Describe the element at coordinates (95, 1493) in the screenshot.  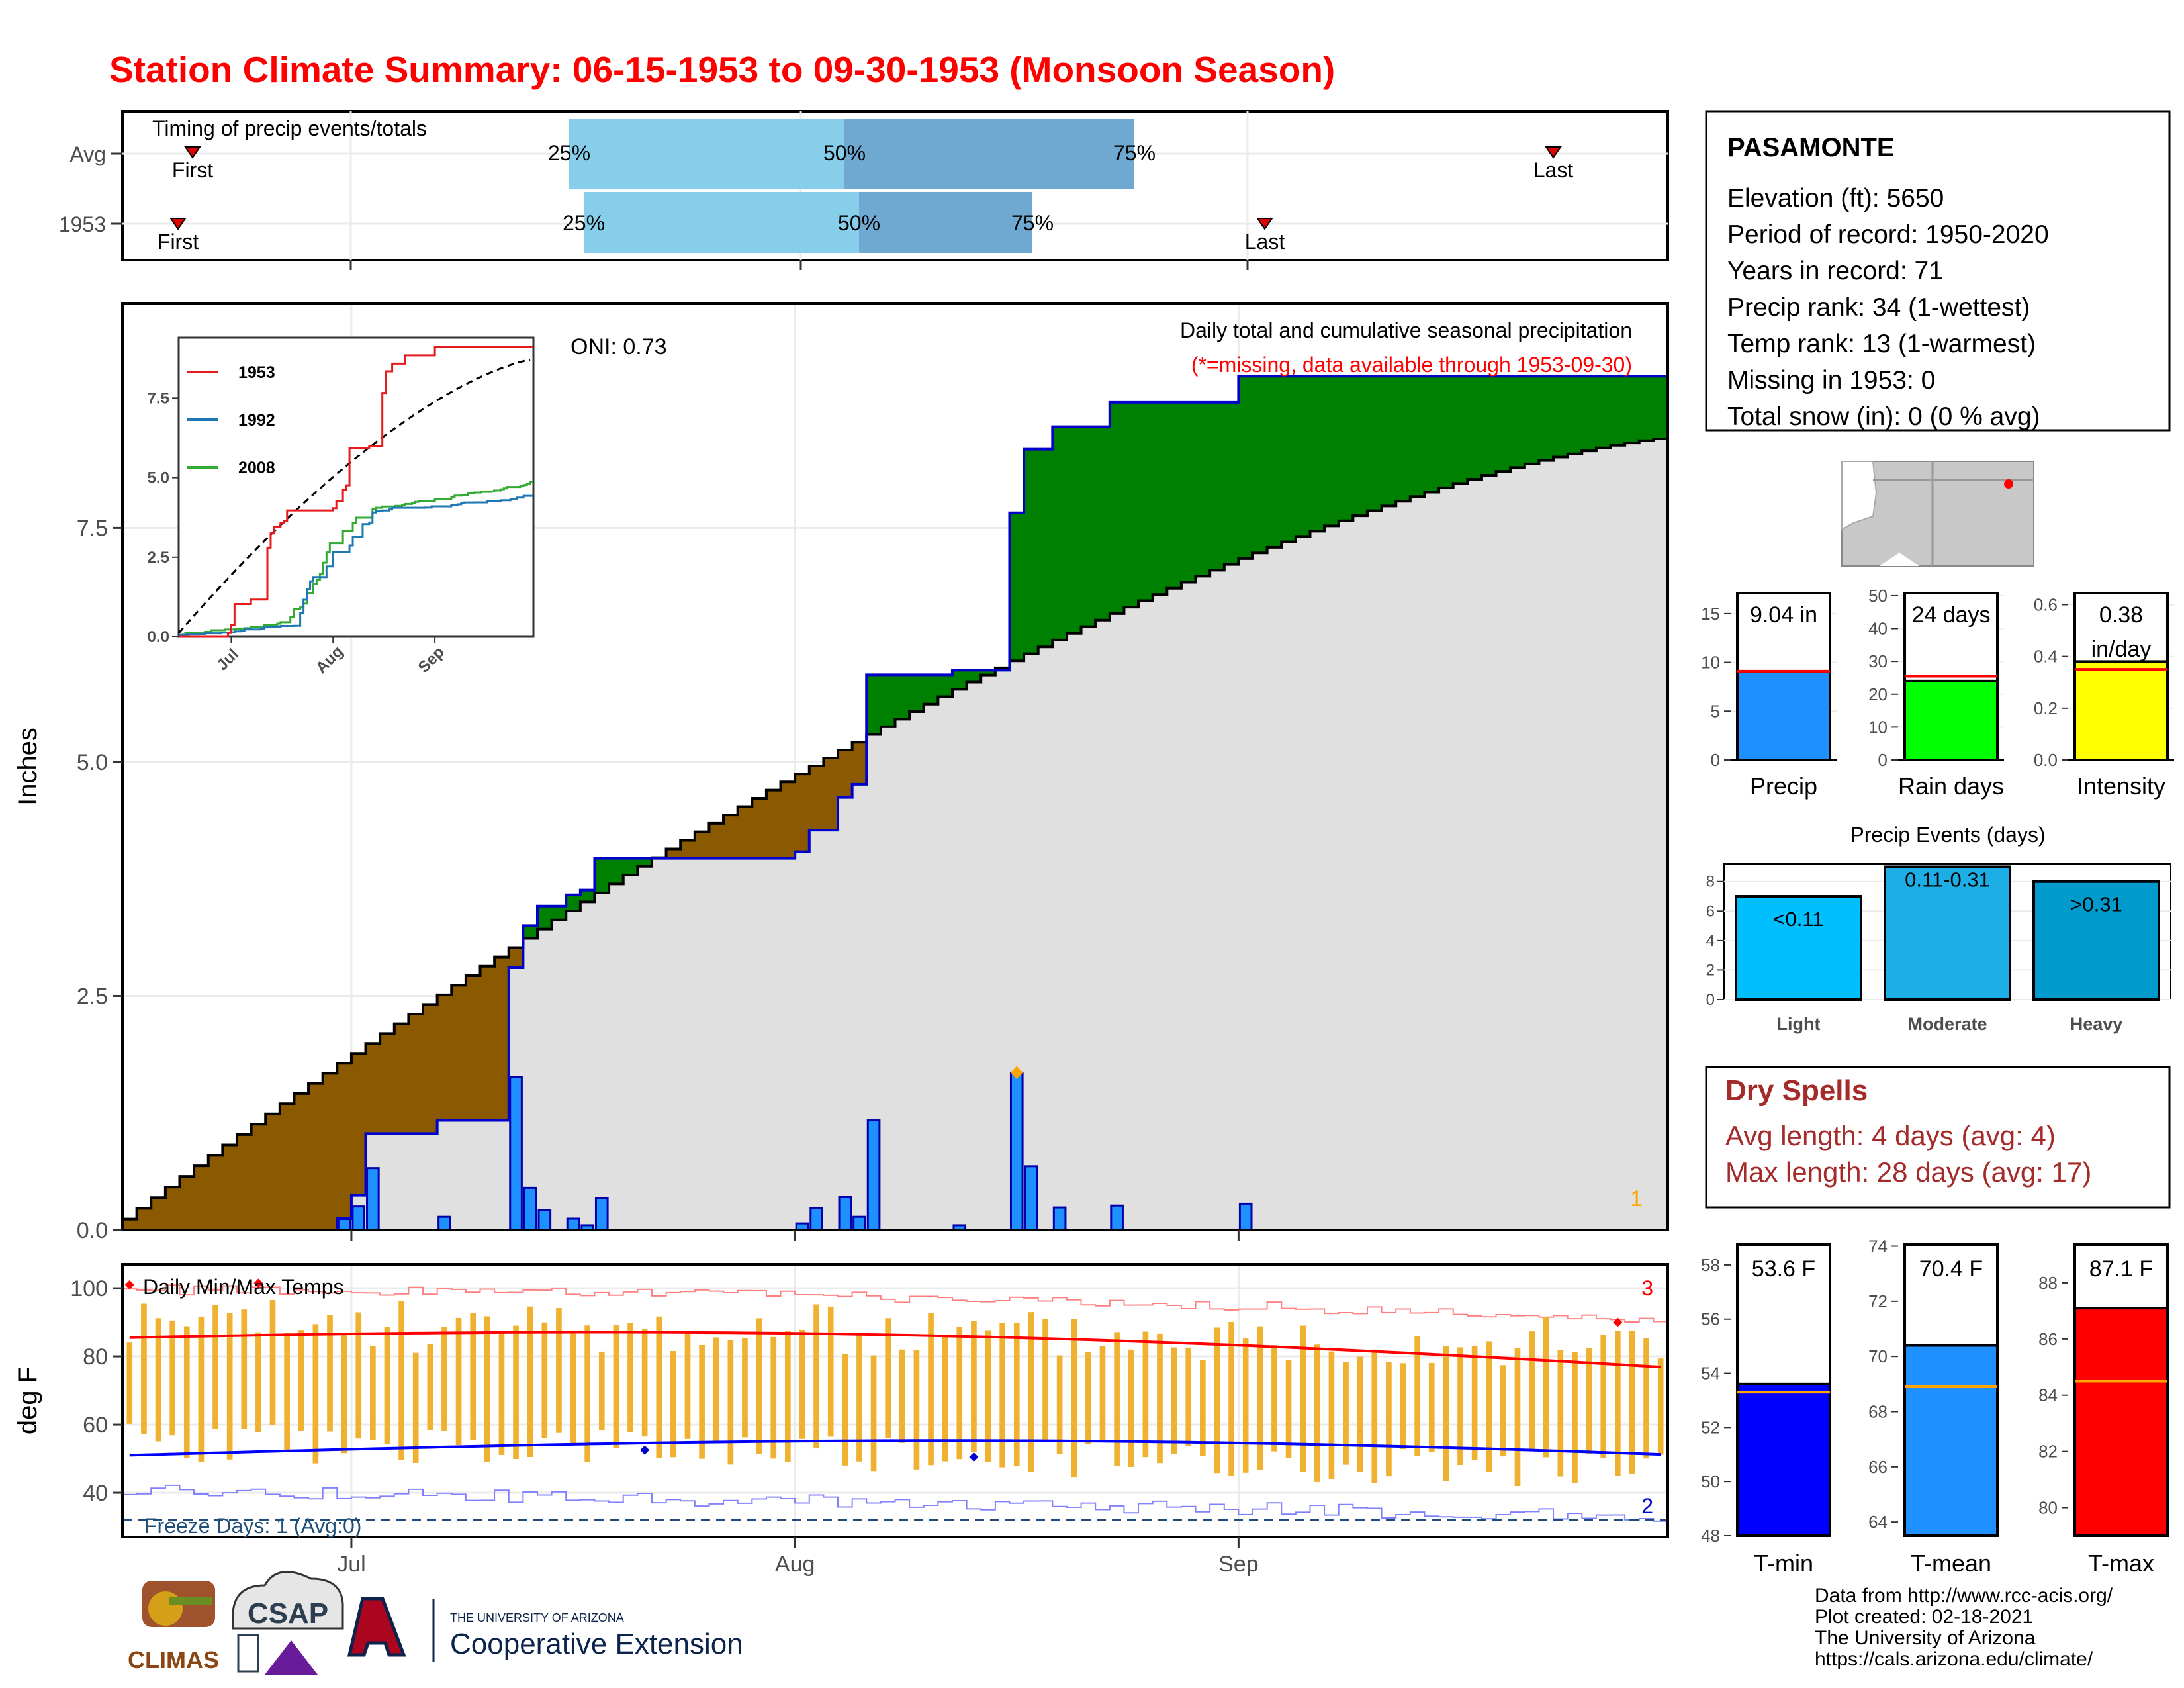
I see `temp-ytick-label: 40` at that location.